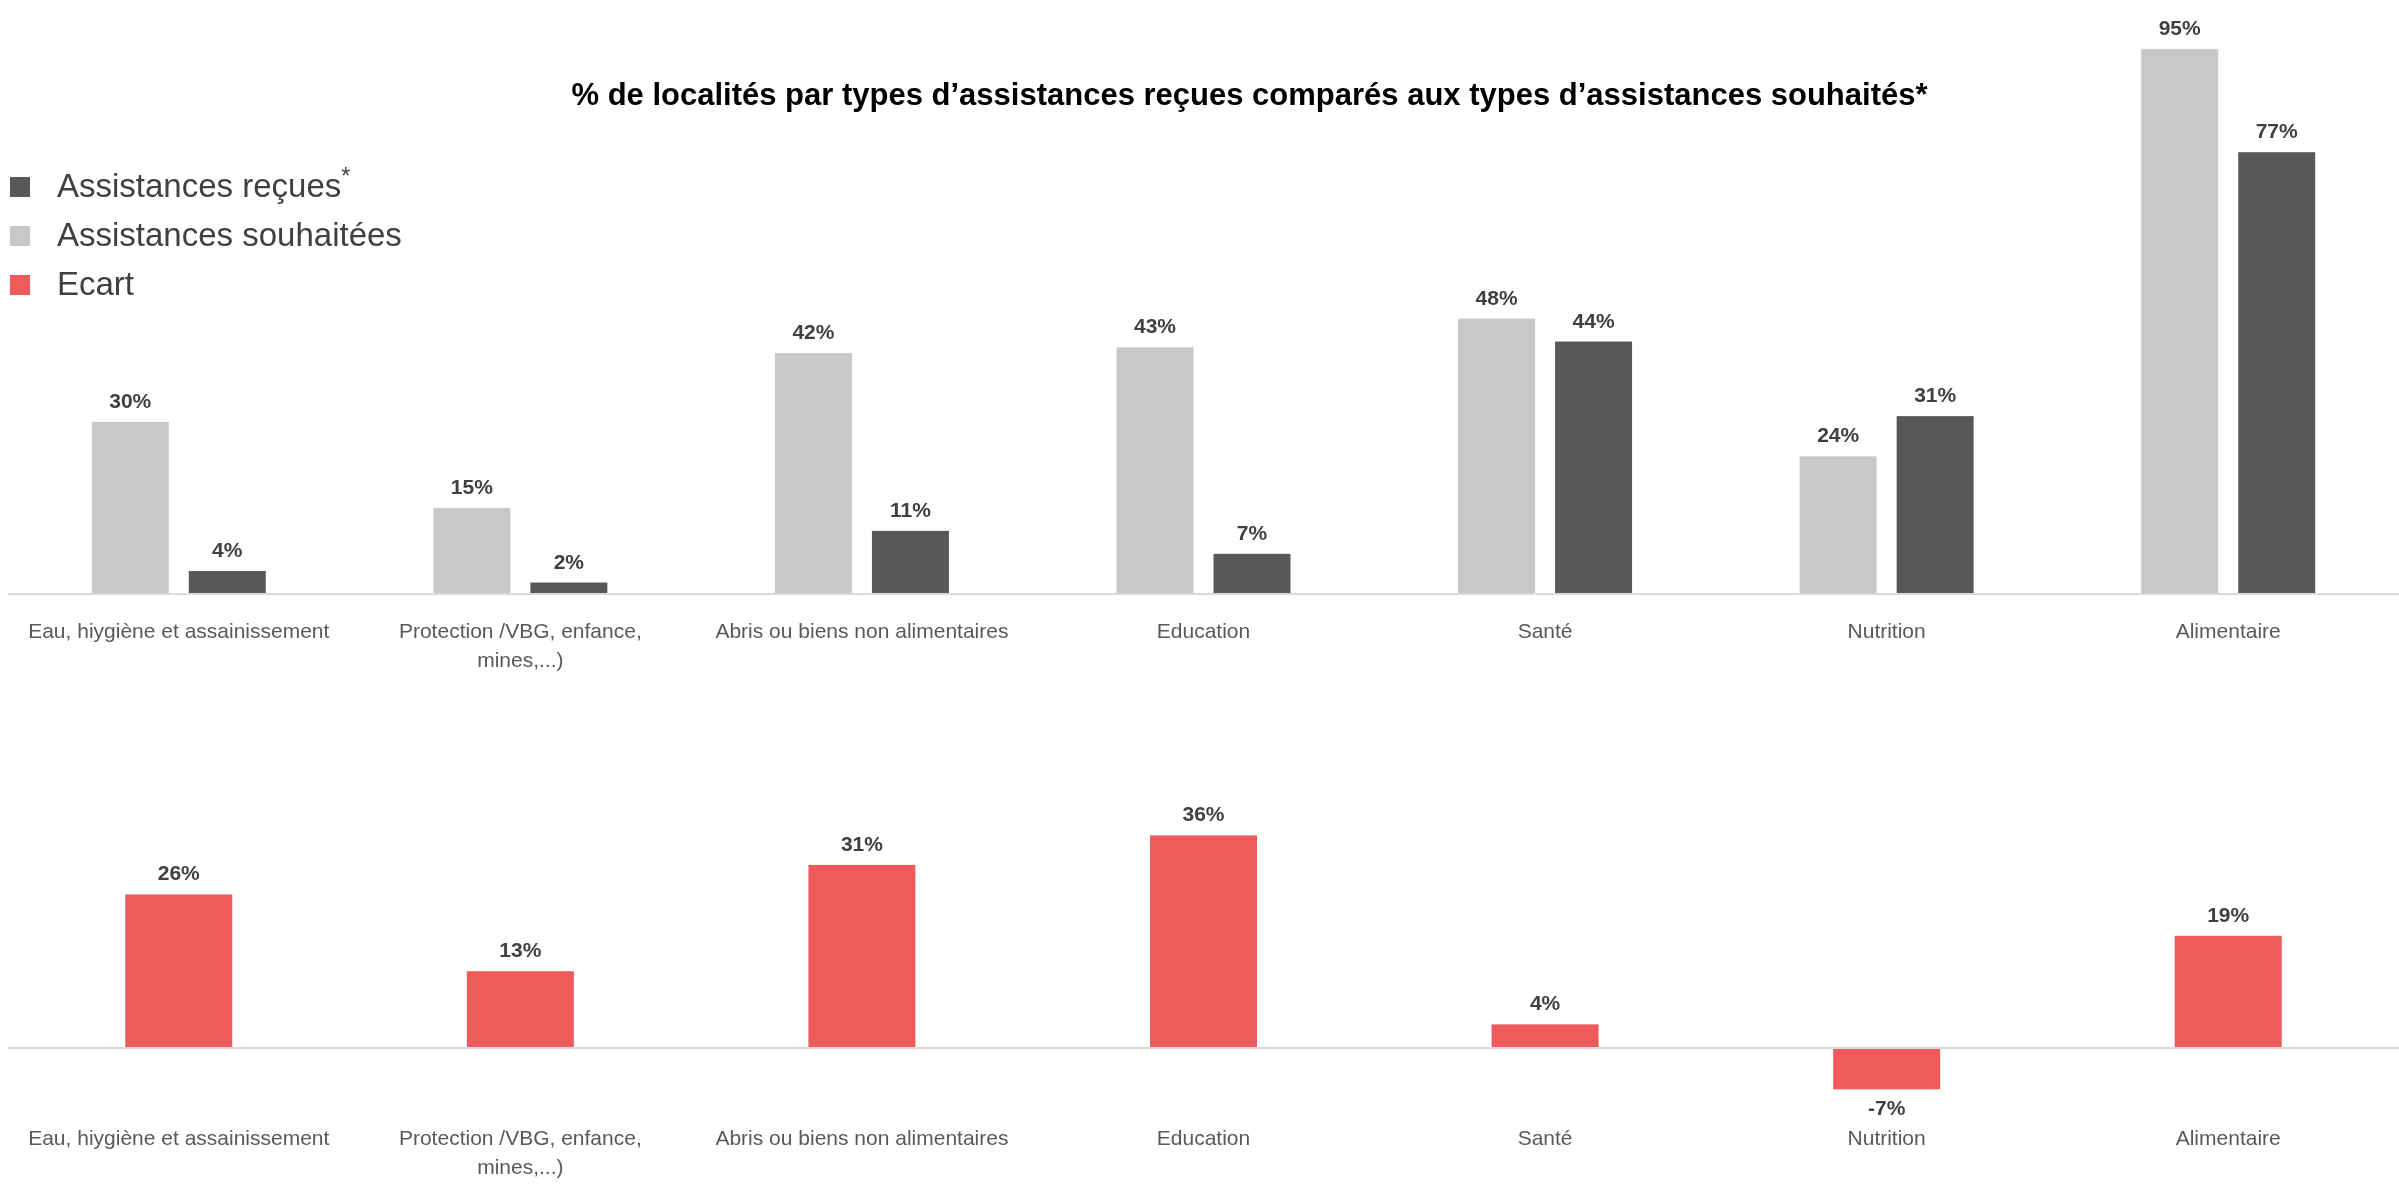 The height and width of the screenshot is (1188, 2399). Describe the element at coordinates (520, 950) in the screenshot. I see `data-label: 13%` at that location.